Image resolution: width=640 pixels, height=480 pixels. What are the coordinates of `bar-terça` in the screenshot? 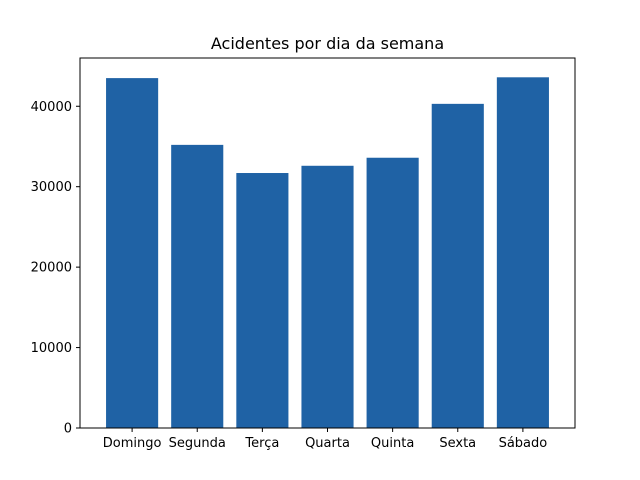 It's located at (262, 300).